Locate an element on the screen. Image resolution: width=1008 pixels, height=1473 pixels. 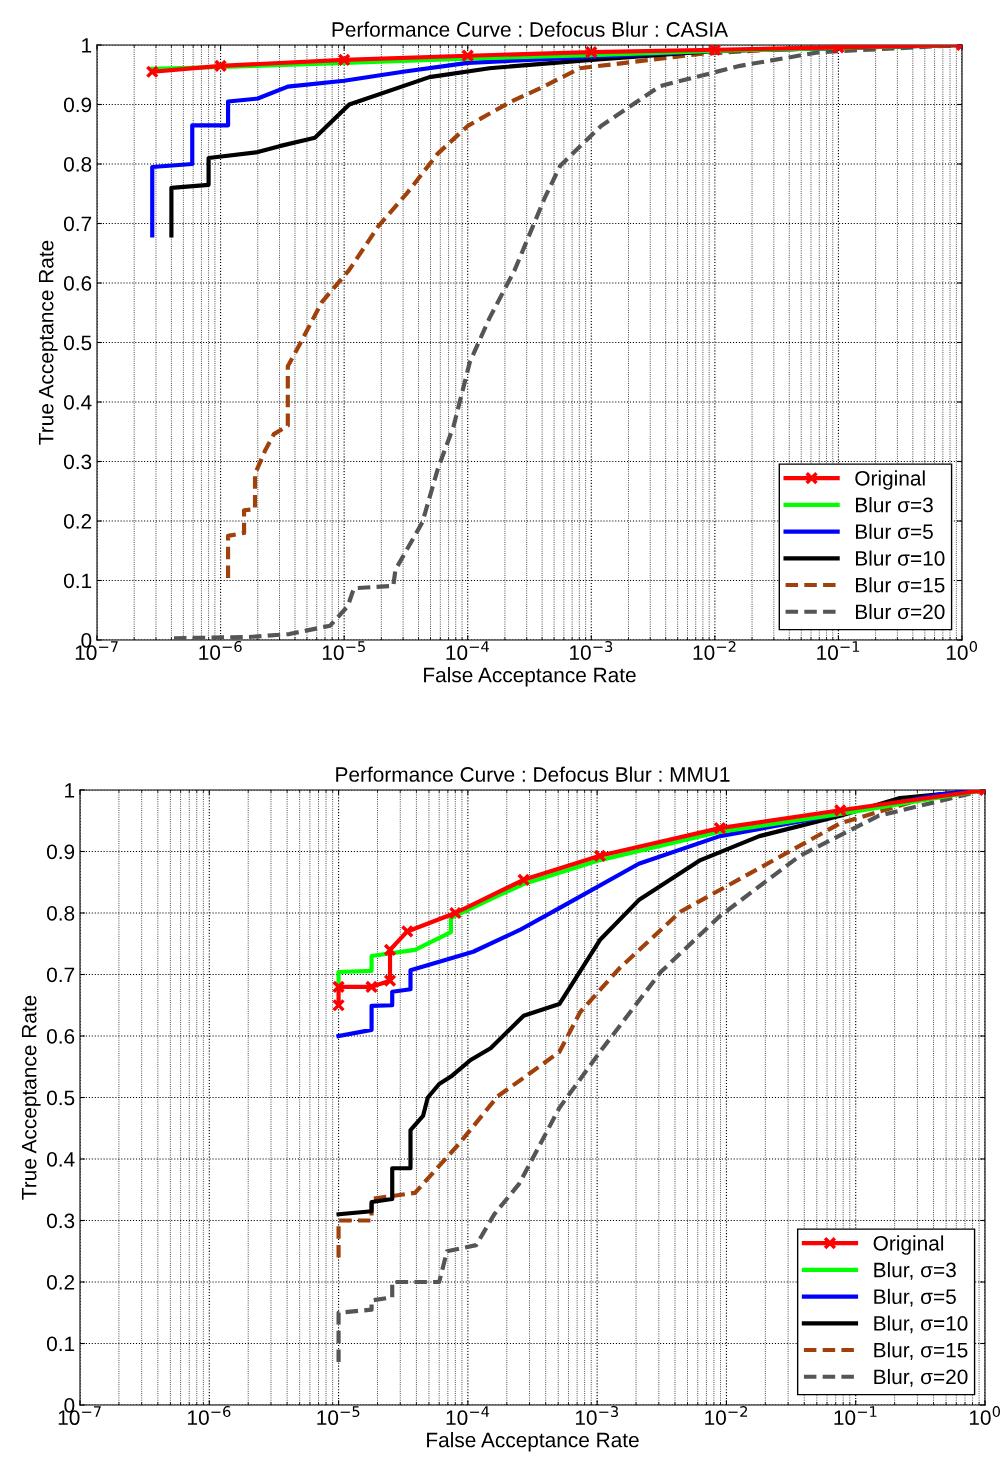
legend-label: Blur, σ=10 is located at coordinates (921, 1324).